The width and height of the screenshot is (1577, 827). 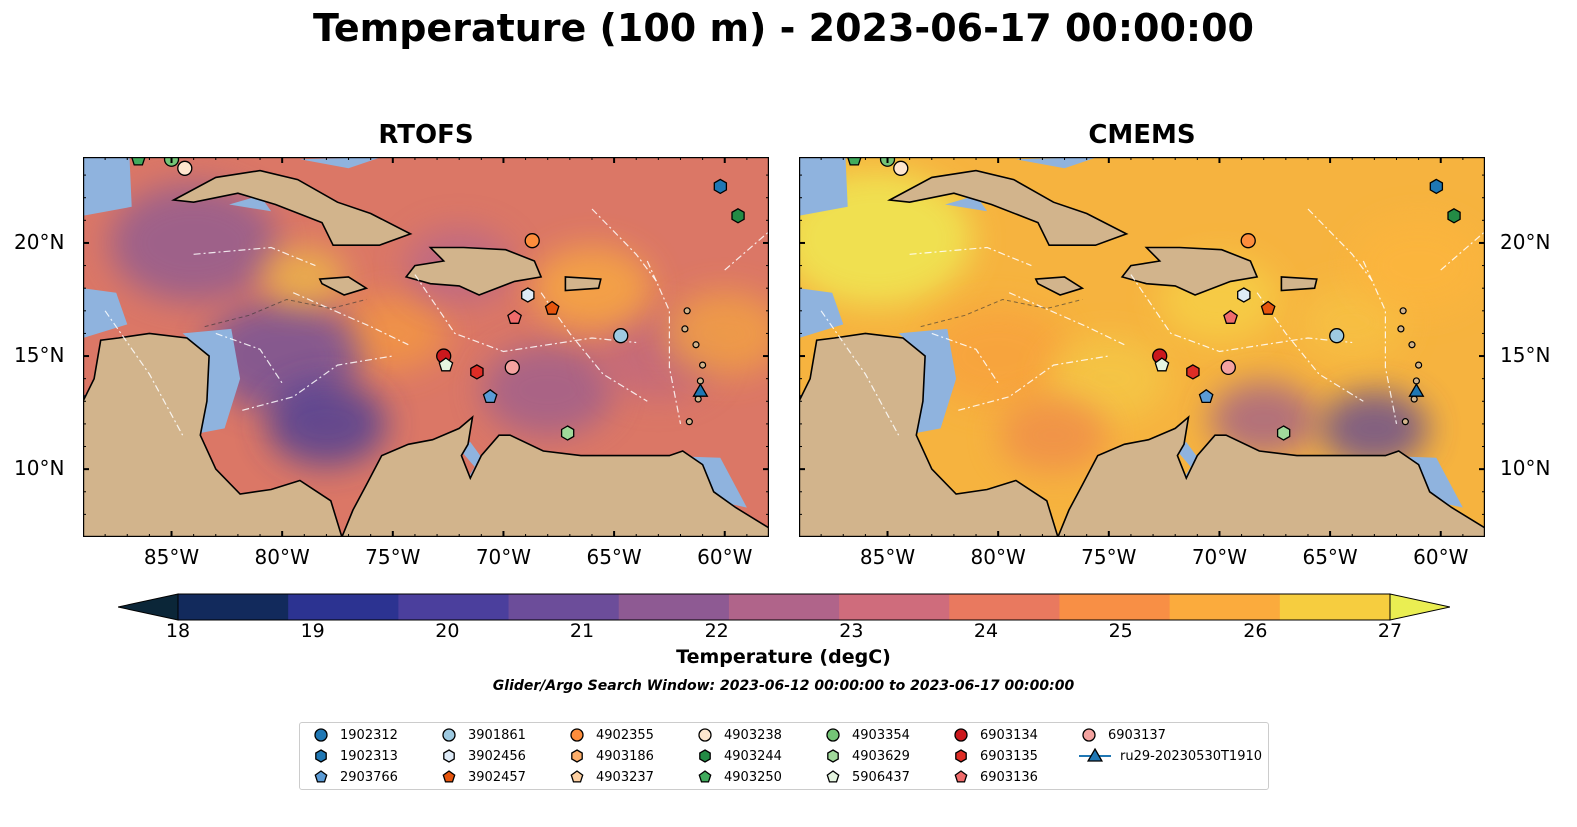 What do you see at coordinates (577, 756) in the screenshot?
I see `hexagon-marker-icon` at bounding box center [577, 756].